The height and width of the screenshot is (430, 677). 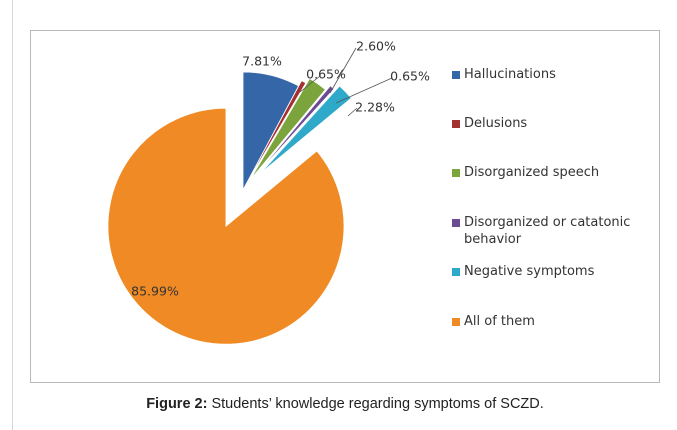 What do you see at coordinates (155, 291) in the screenshot?
I see `data-label: 85.99%` at bounding box center [155, 291].